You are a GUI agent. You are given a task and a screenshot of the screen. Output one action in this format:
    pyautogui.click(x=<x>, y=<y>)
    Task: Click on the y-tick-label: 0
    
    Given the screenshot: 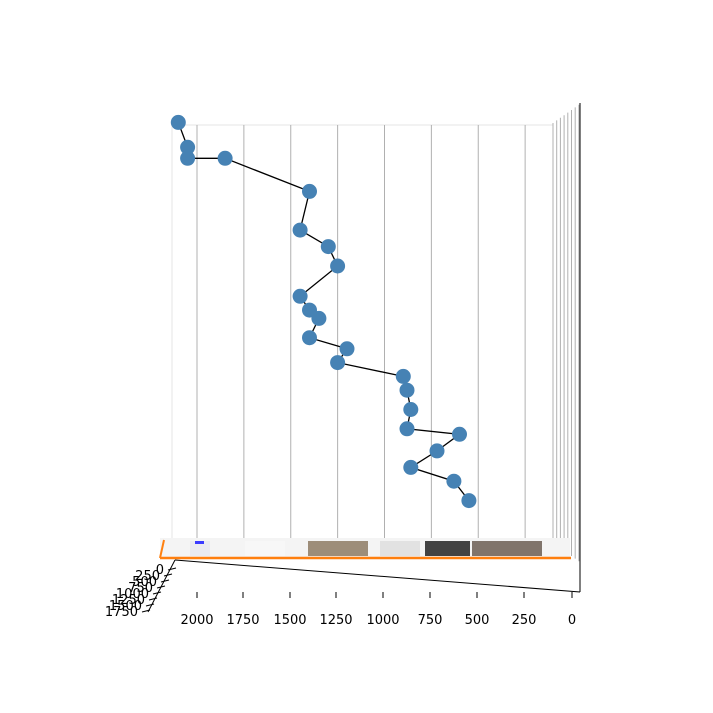 What is the action you would take?
    pyautogui.click(x=160, y=570)
    